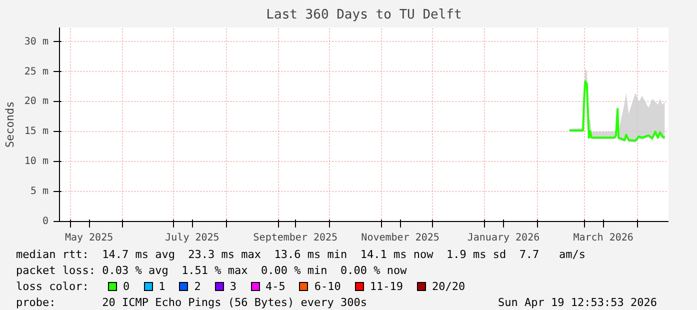 This screenshot has width=697, height=310. I want to click on chart-title: Last 360 Days to TU Delft, so click(364, 15).